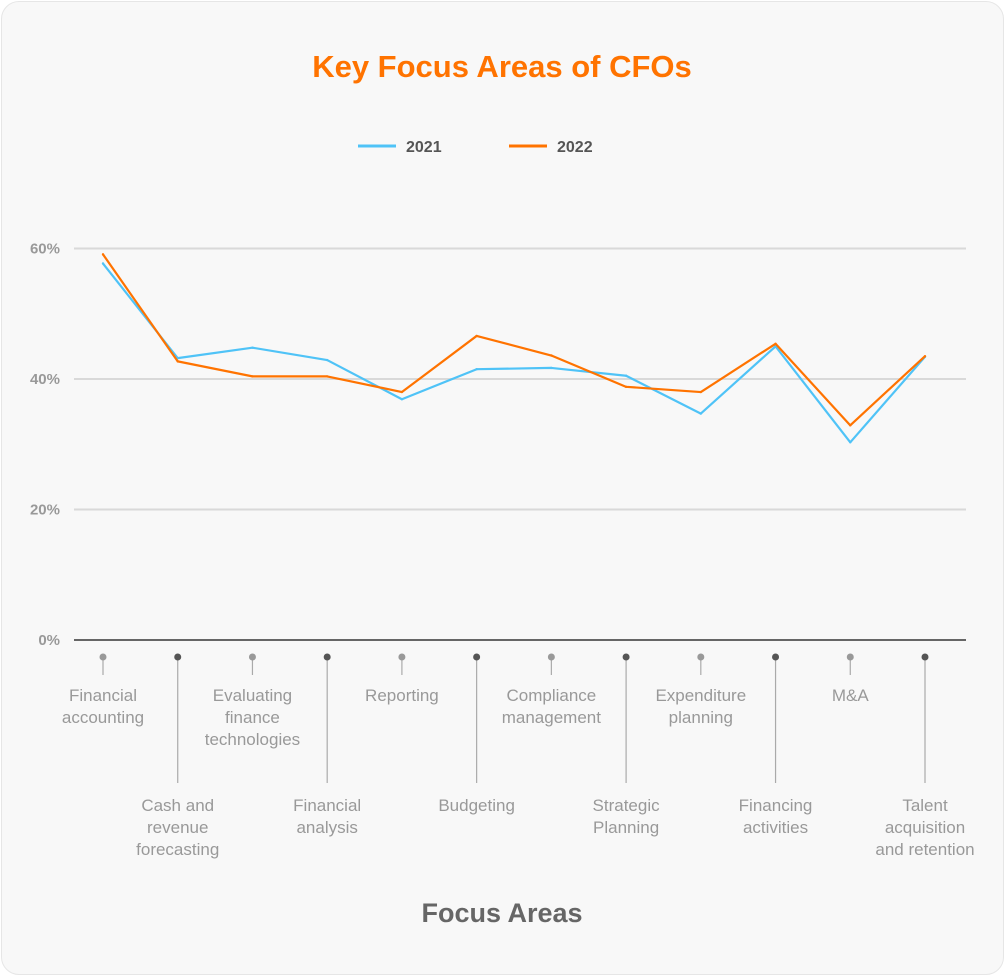 This screenshot has width=1005, height=976. I want to click on x-tick-label: technologies, so click(252, 739).